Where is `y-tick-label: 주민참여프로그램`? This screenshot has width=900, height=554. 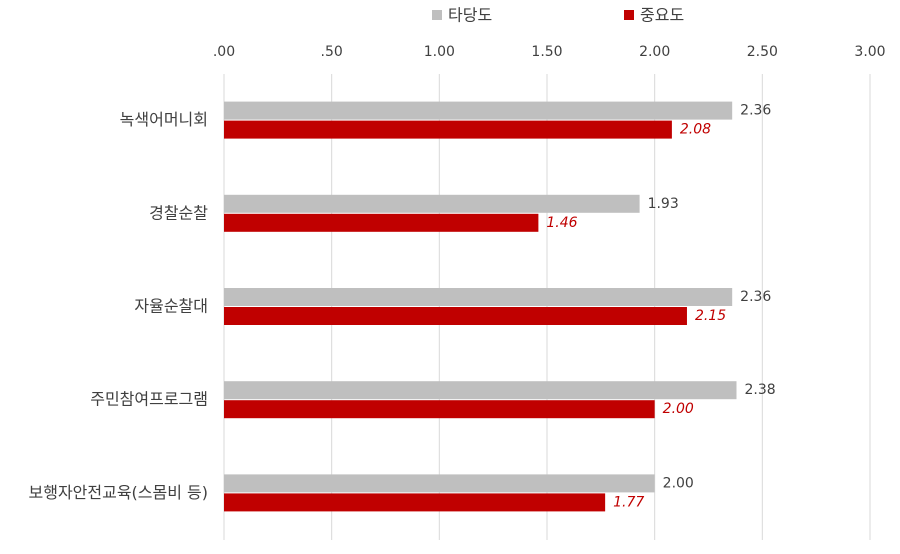
y-tick-label: 주민참여프로그램 is located at coordinates (149, 399).